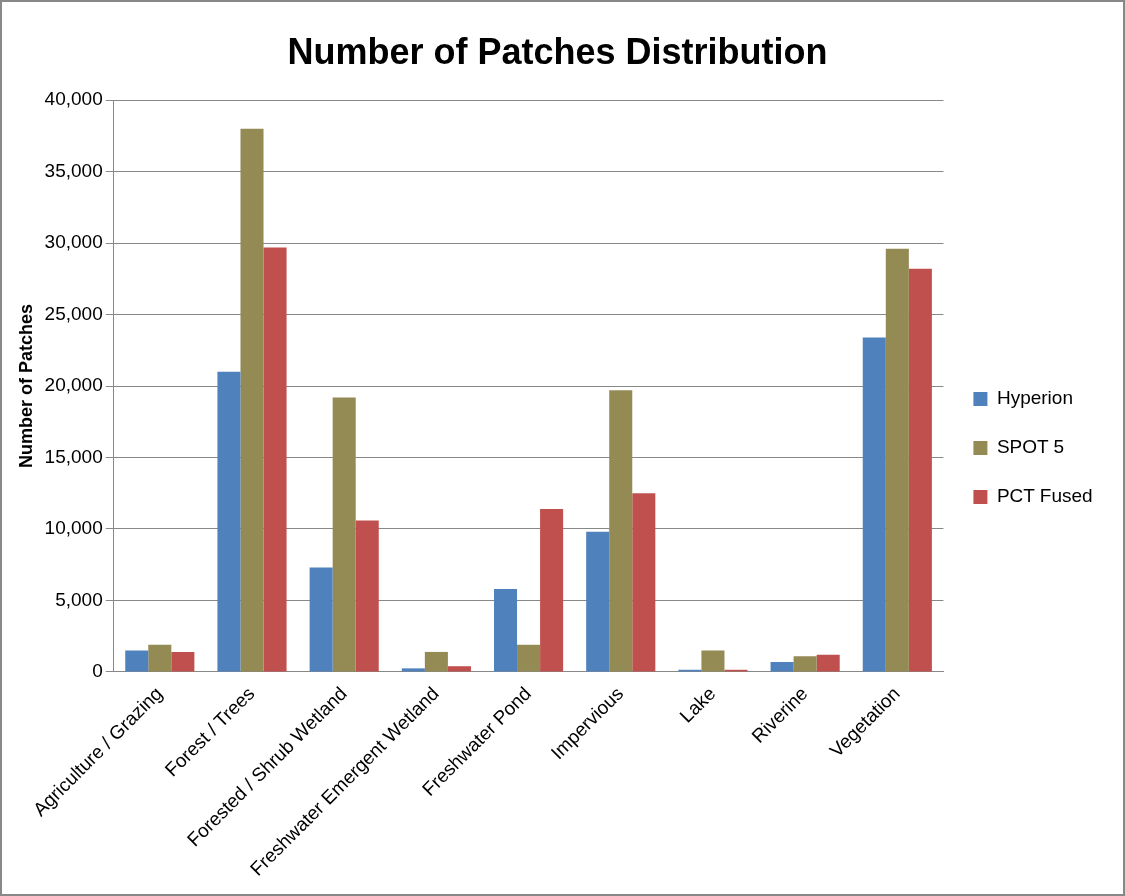 The image size is (1125, 896). What do you see at coordinates (73, 528) in the screenshot?
I see `y-tick-label: 10,000` at bounding box center [73, 528].